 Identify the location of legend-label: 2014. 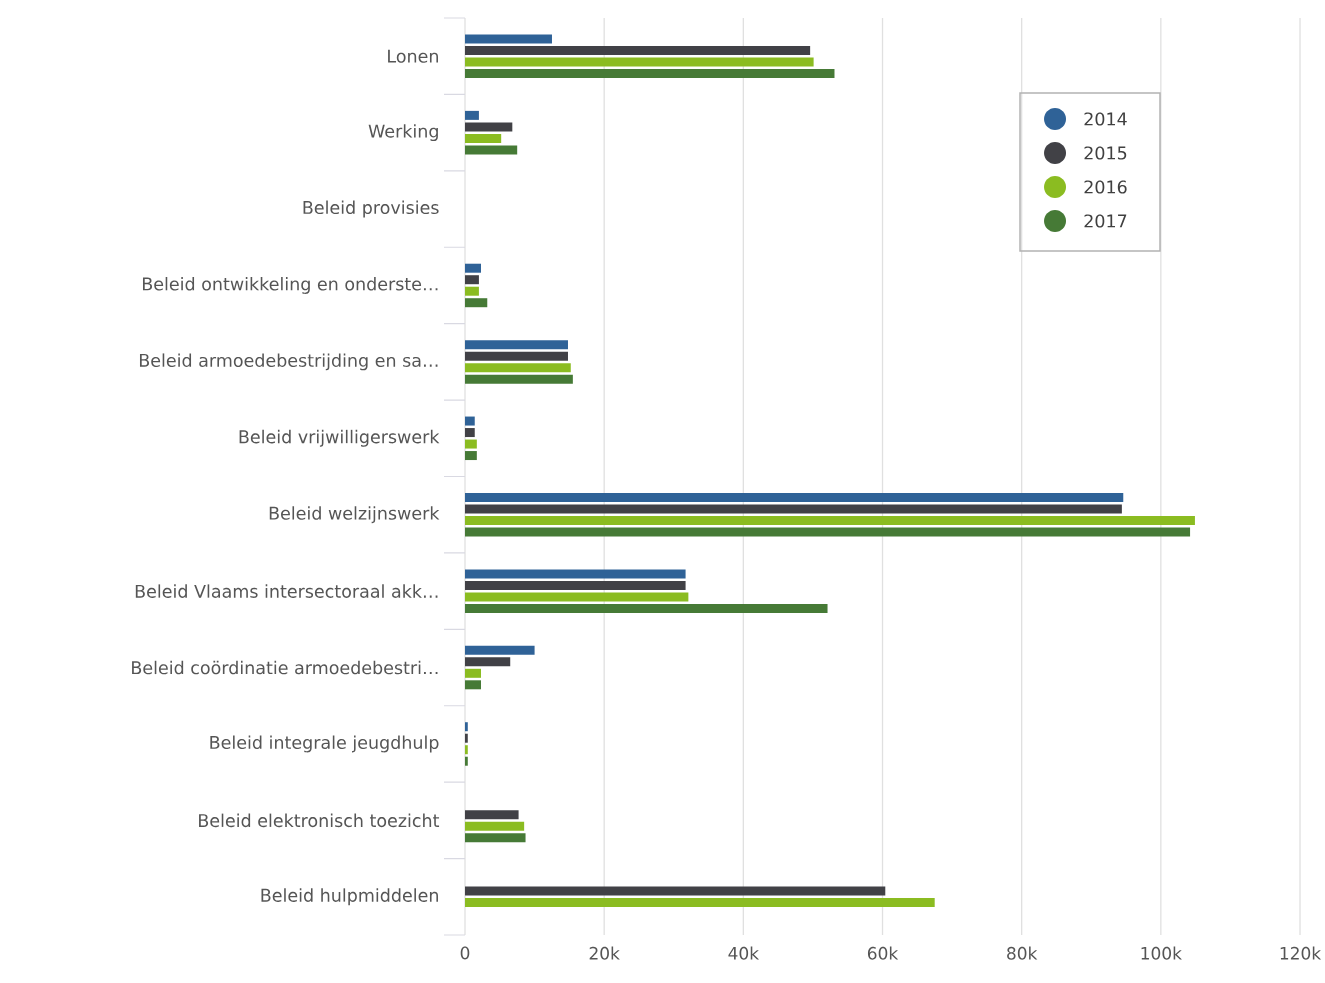
(1105, 119).